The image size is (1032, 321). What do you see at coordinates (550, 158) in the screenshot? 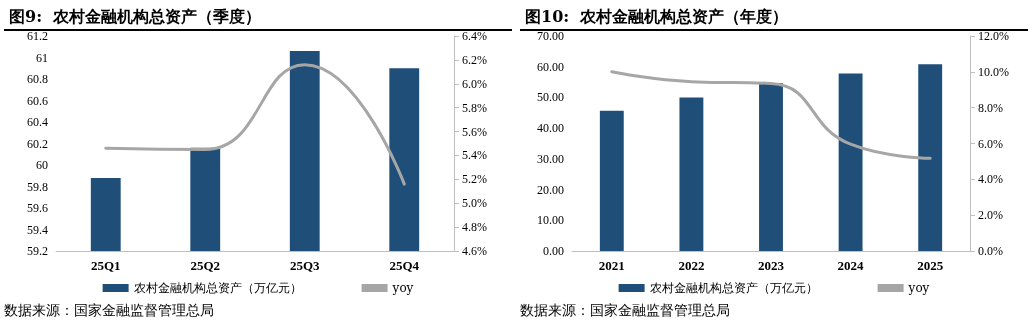
I see `y-tick-label: 30.00` at bounding box center [550, 158].